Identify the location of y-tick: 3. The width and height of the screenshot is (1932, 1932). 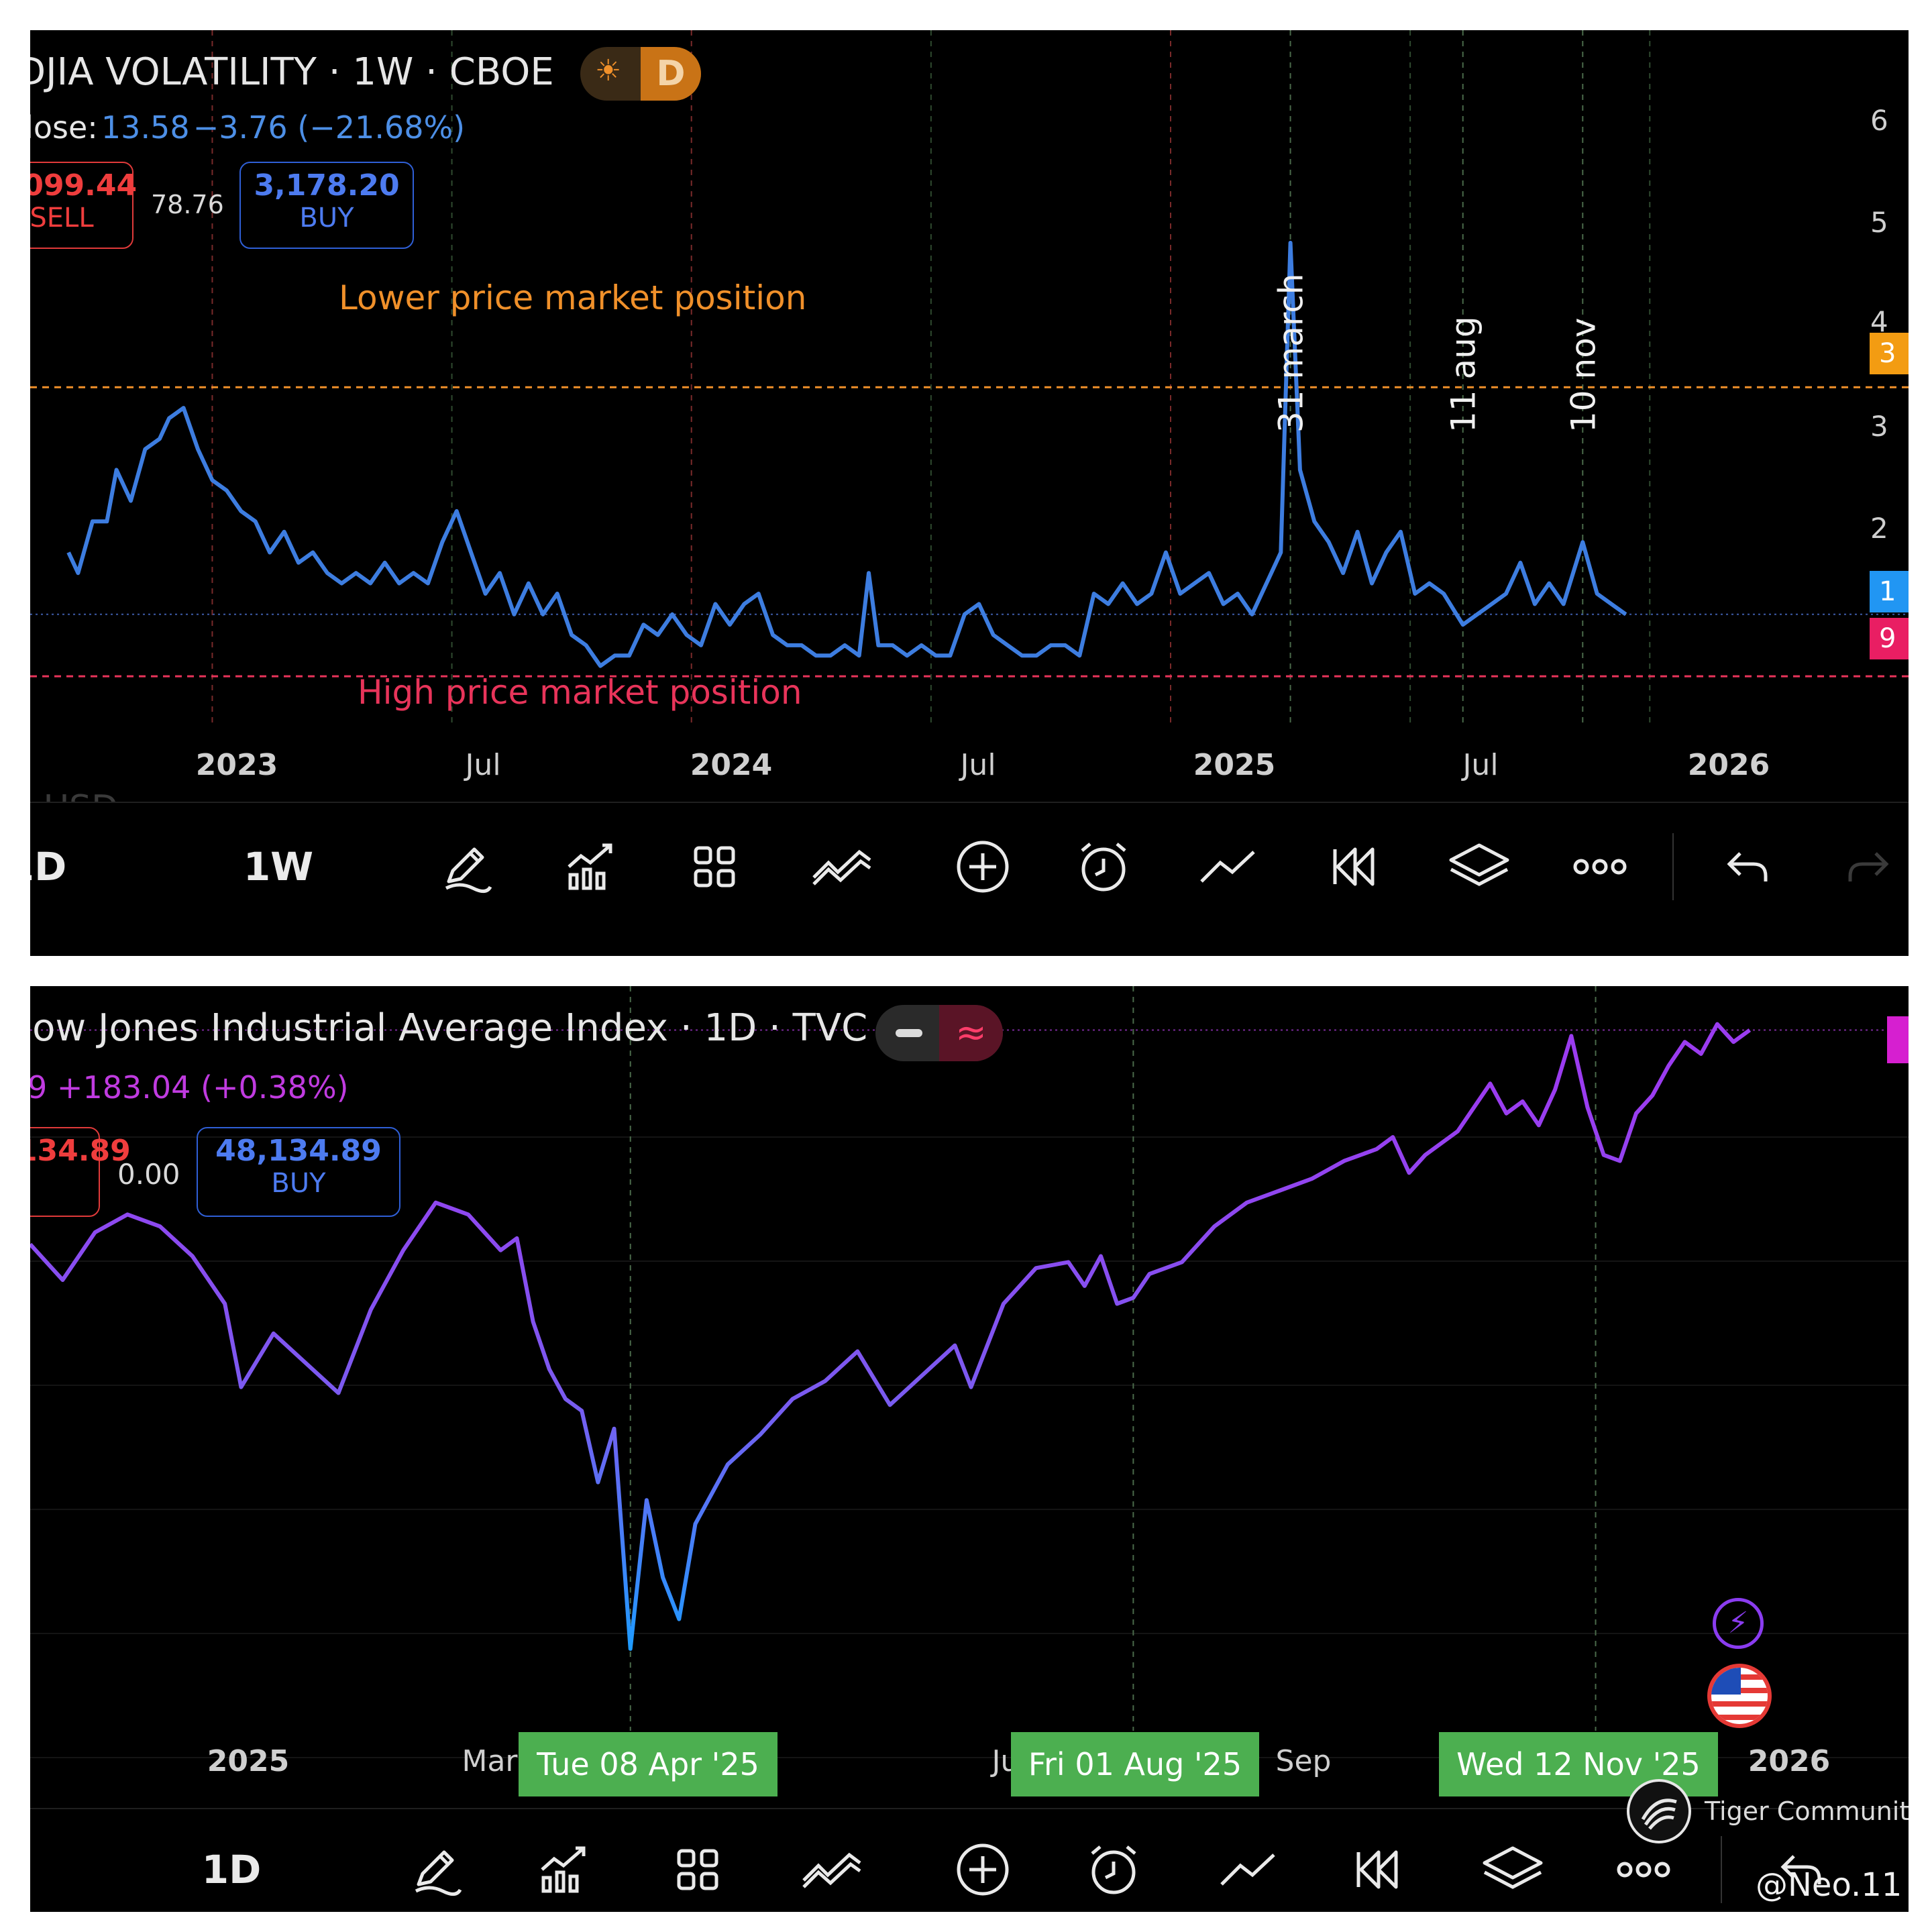
(1879, 426).